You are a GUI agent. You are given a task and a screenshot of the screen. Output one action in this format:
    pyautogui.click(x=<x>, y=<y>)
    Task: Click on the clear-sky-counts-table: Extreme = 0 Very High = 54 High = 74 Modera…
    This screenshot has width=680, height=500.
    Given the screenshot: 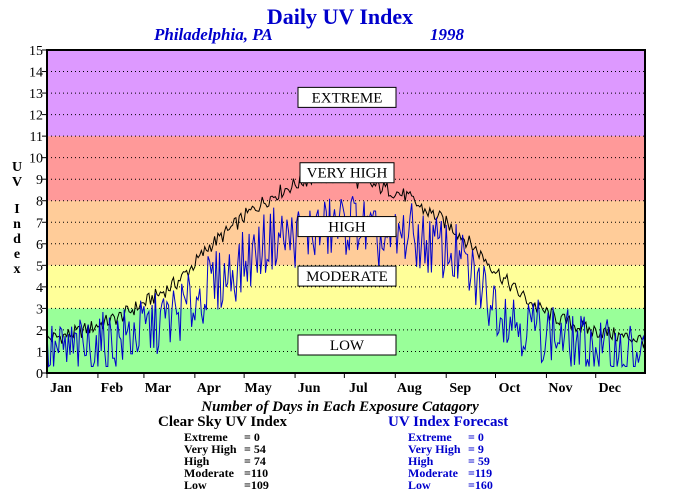 What is the action you would take?
    pyautogui.click(x=234, y=461)
    